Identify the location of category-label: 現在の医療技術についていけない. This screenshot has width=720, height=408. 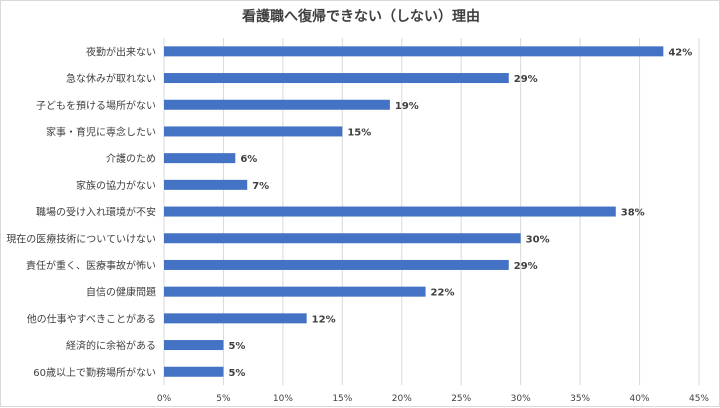
(81, 238).